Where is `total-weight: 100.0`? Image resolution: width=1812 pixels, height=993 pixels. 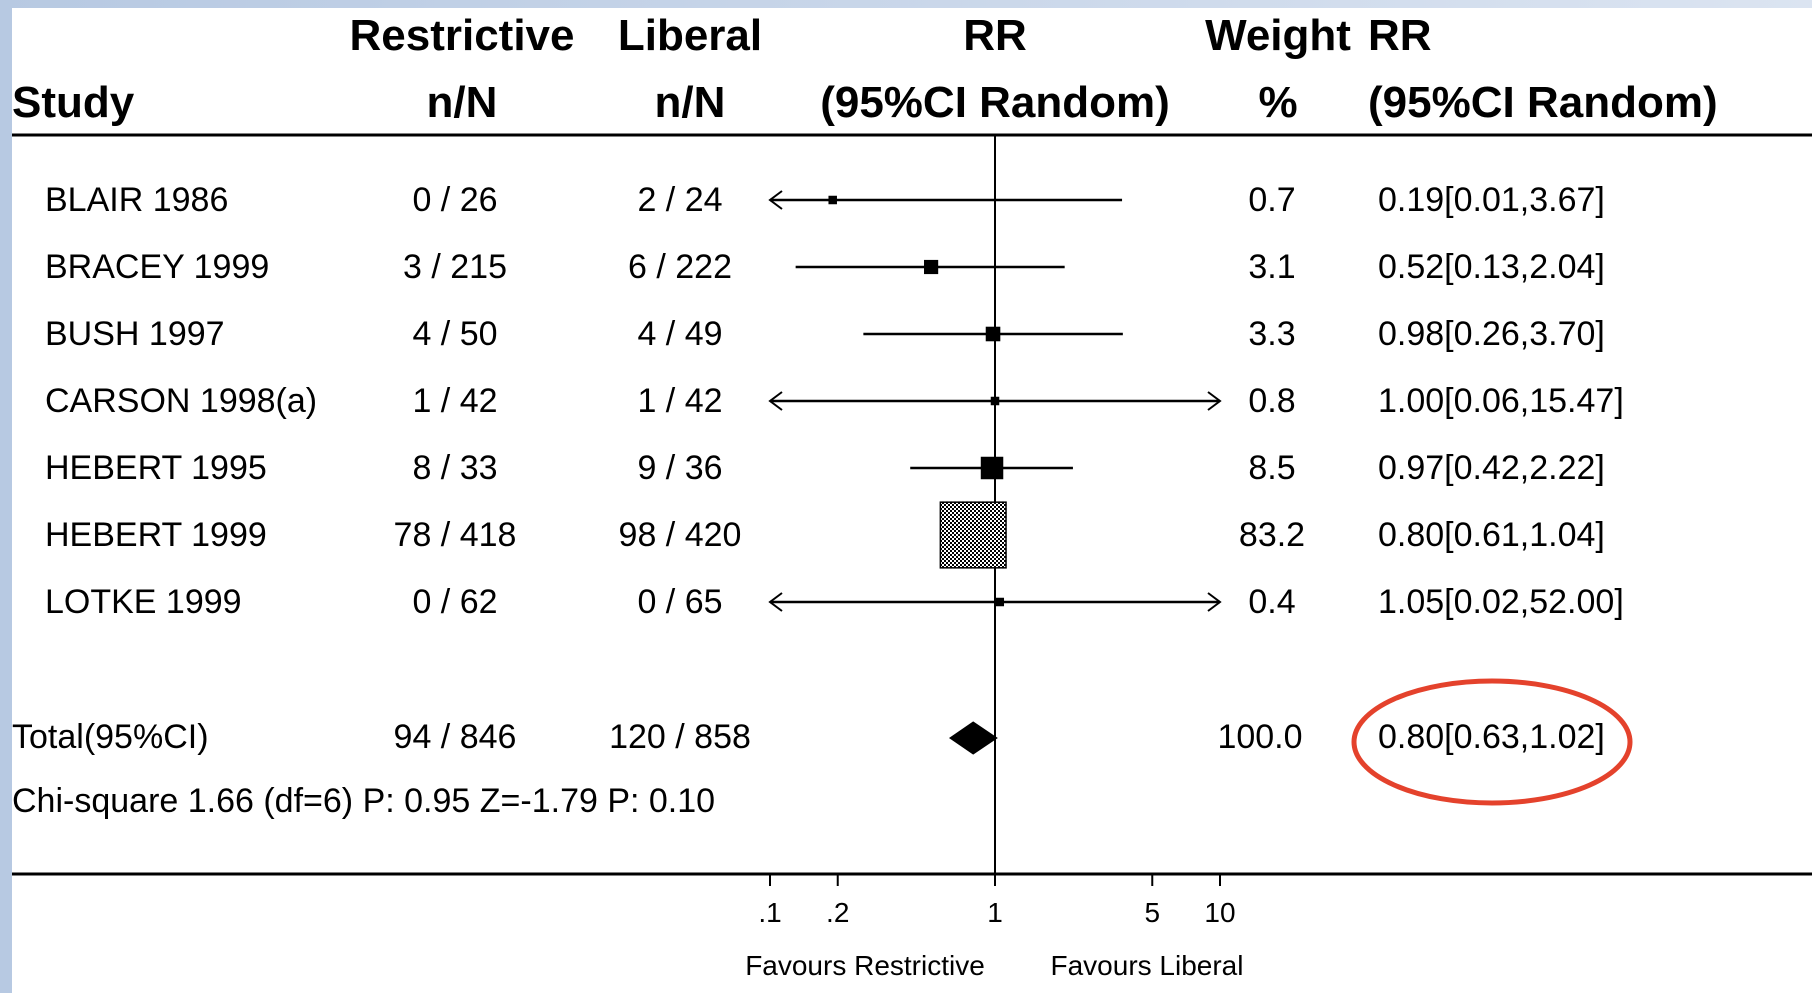 total-weight: 100.0 is located at coordinates (1259, 737).